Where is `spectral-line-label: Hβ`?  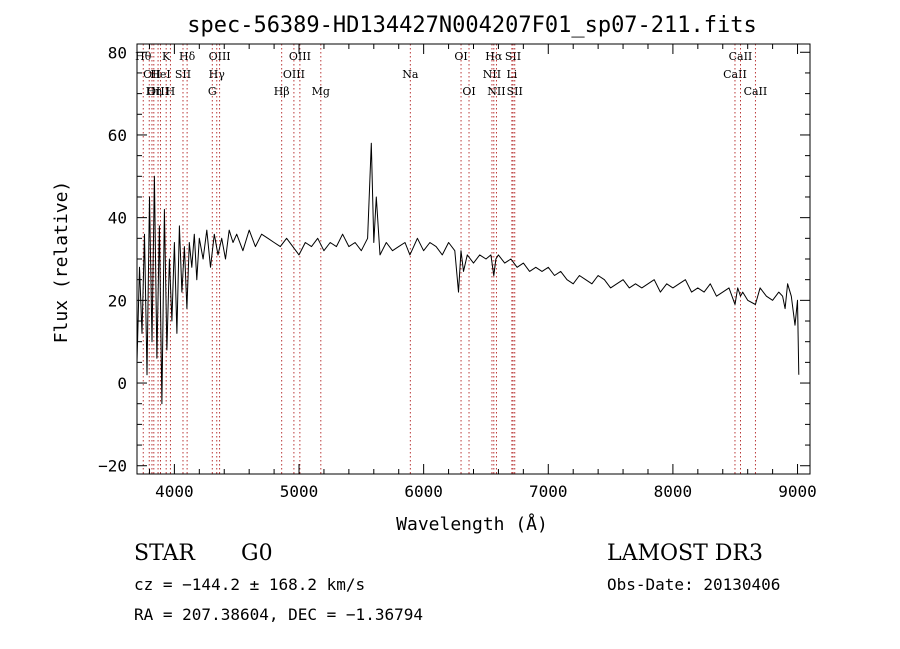
spectral-line-label: Hβ is located at coordinates (282, 91).